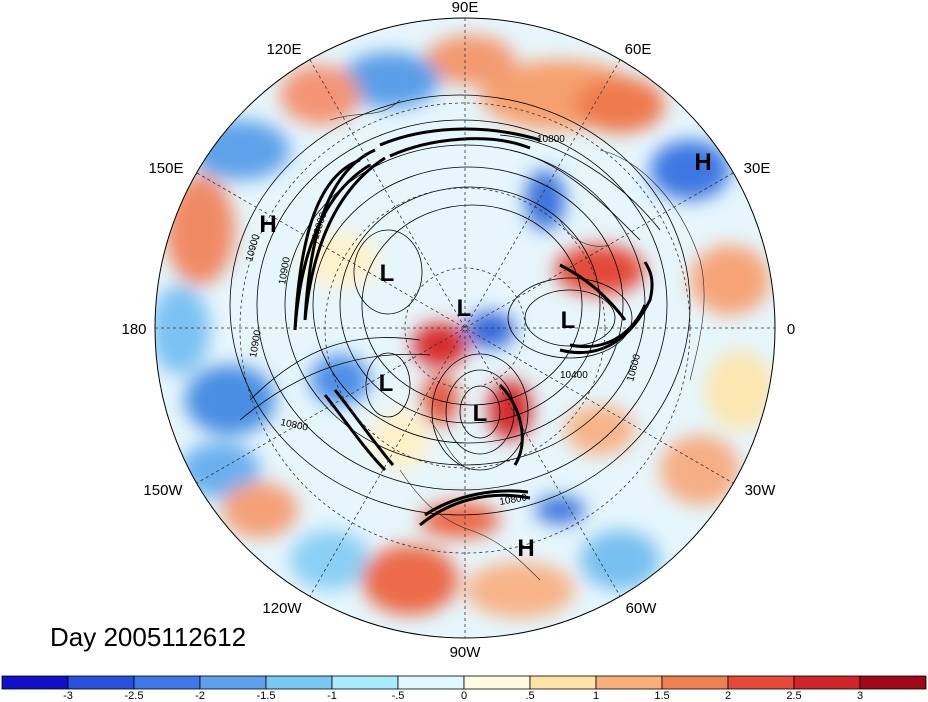  I want to click on lon-label-120w: 120W, so click(282, 608).